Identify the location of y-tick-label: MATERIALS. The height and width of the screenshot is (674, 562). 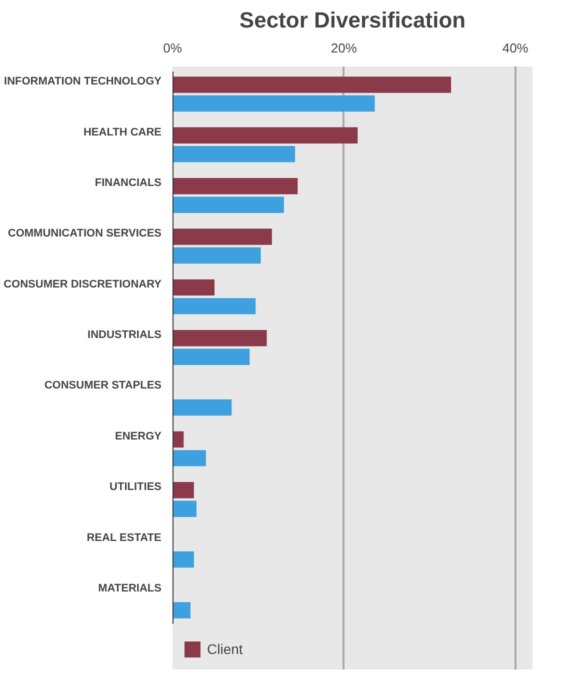
(130, 588).